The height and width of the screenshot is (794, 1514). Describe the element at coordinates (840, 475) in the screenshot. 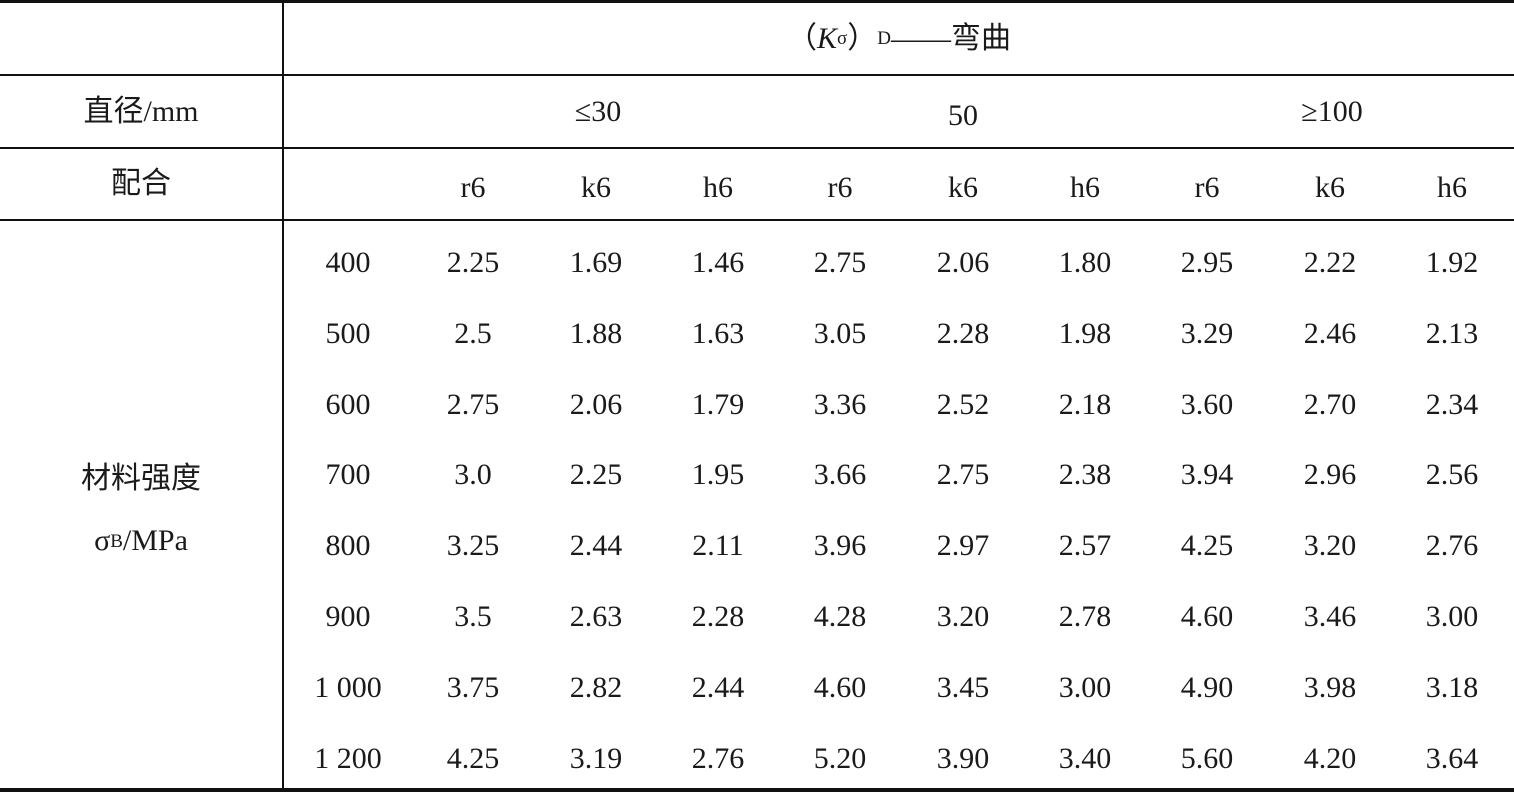

I see `table-cell: 3.66` at that location.